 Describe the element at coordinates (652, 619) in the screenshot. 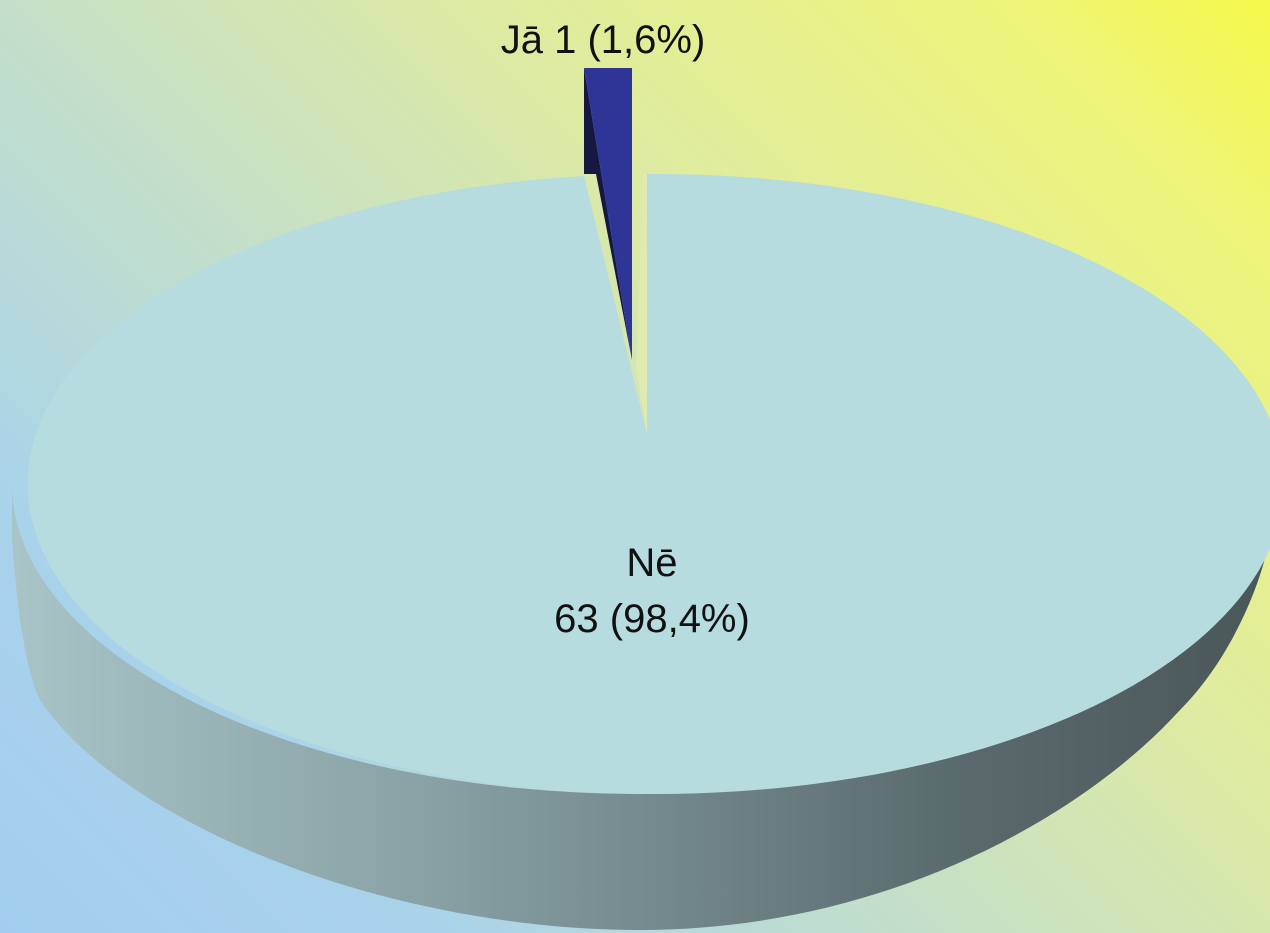

I see `slice-ne-label-value: 63 (98,4%)` at that location.